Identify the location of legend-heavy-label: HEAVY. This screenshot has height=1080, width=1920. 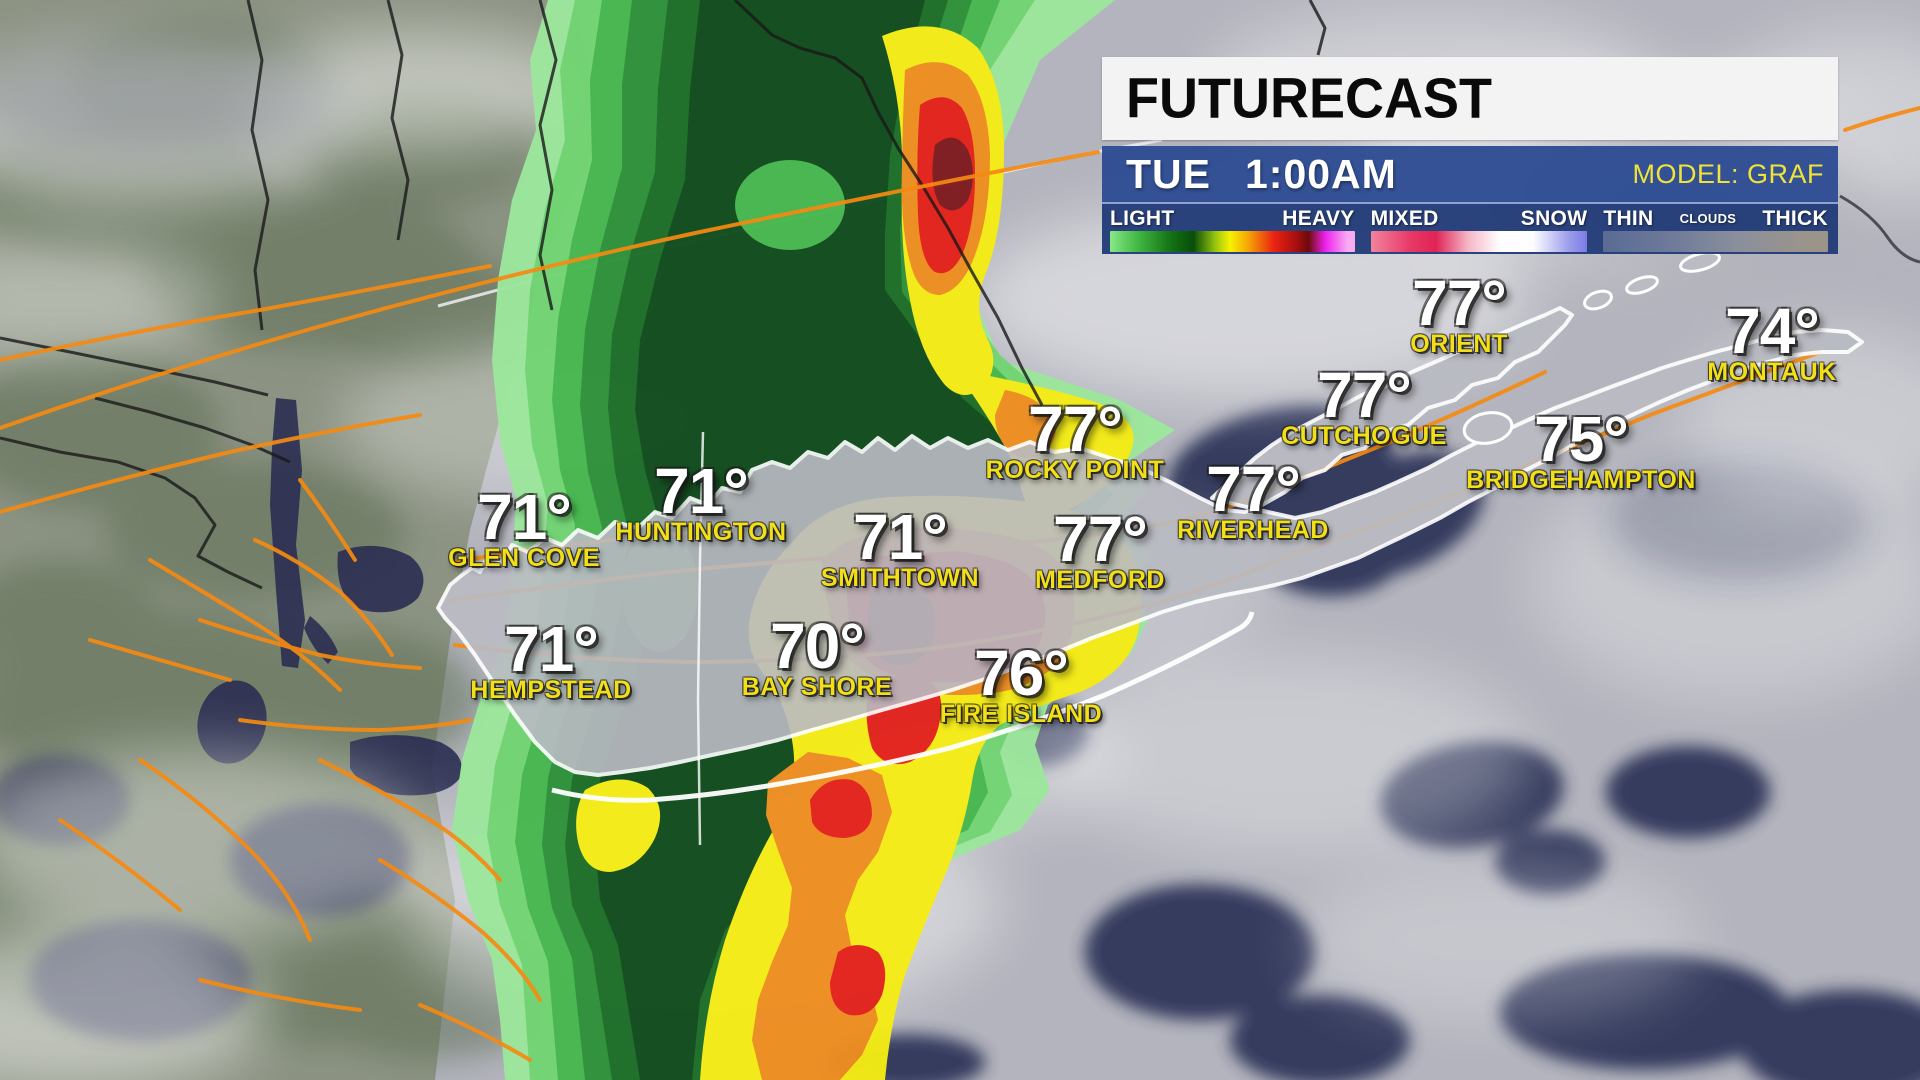
(1318, 218).